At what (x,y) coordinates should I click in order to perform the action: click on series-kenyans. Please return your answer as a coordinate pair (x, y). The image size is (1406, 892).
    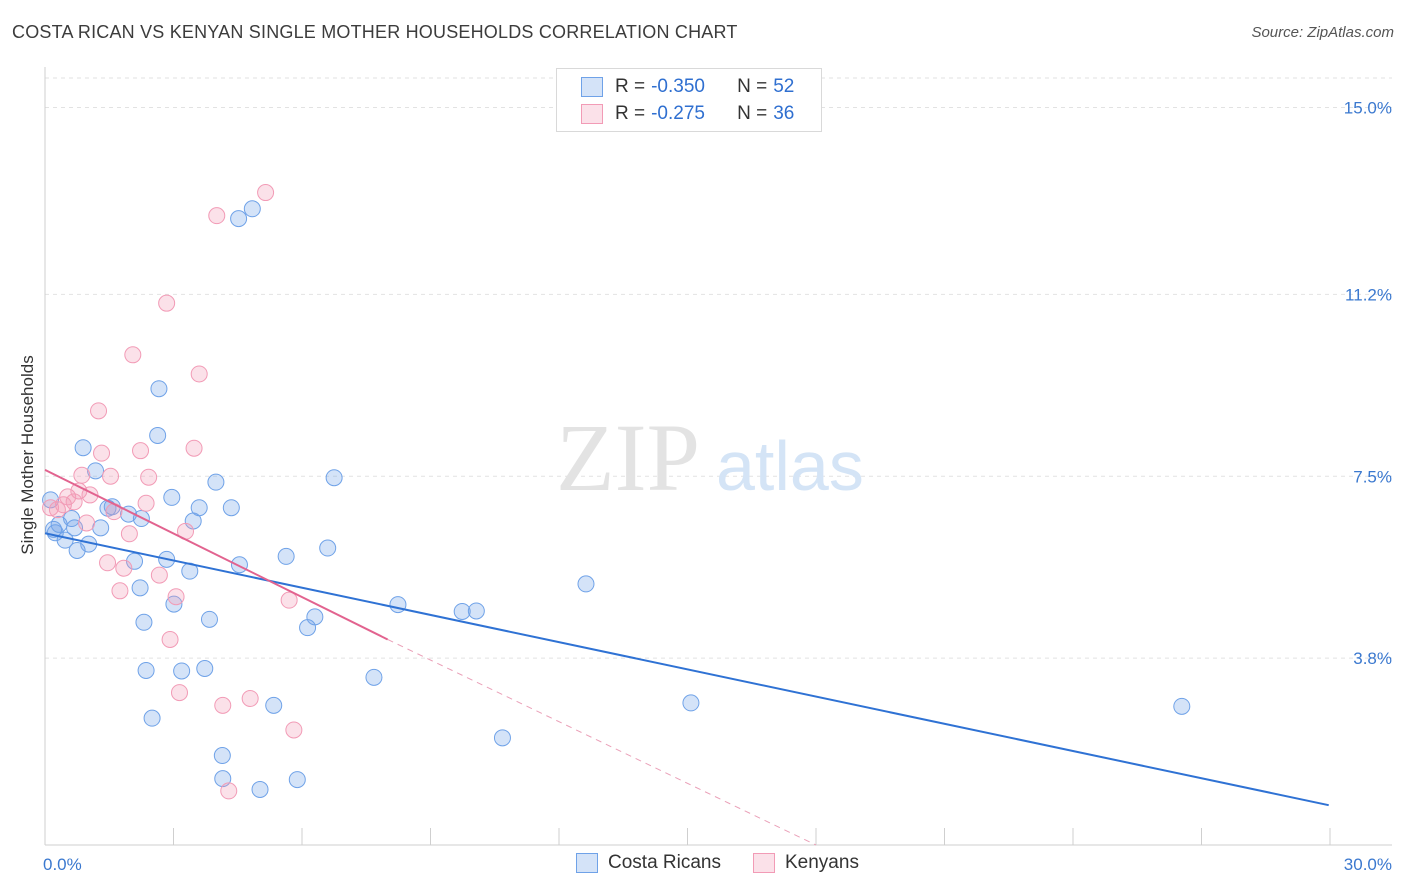
    Looking at the image, I should click on (172, 492).